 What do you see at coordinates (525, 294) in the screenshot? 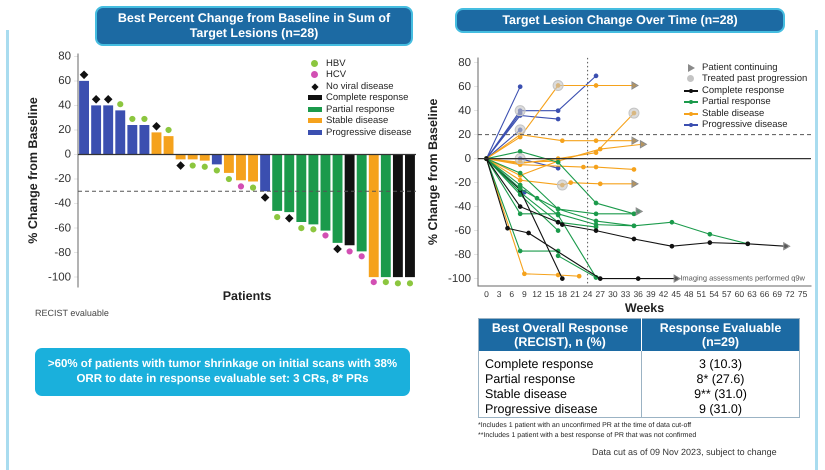
I see `x-tick-label: 9` at bounding box center [525, 294].